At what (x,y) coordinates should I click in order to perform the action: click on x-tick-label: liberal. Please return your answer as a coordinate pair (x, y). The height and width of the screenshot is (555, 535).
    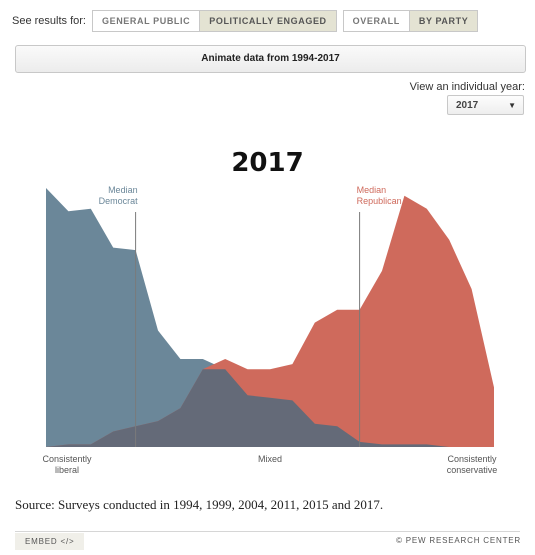
    Looking at the image, I should click on (67, 470).